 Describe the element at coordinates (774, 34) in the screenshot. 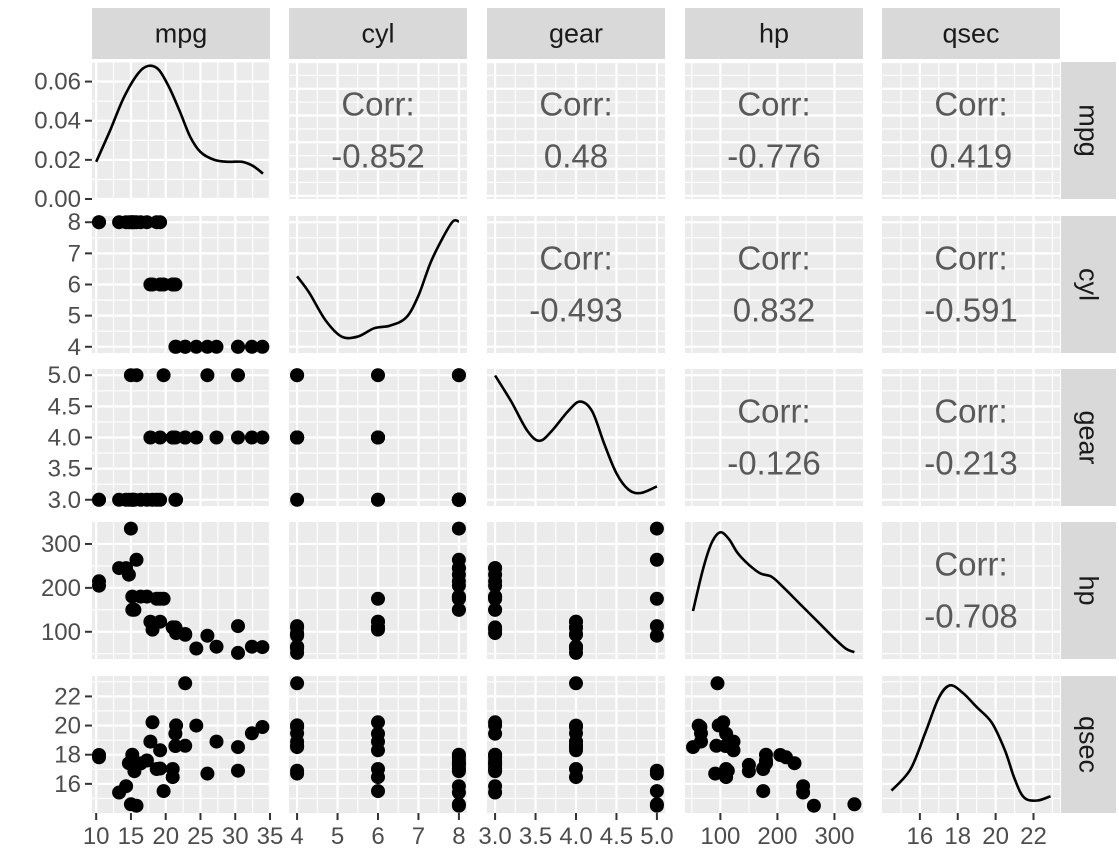

I see `strip-top-label: hp` at that location.